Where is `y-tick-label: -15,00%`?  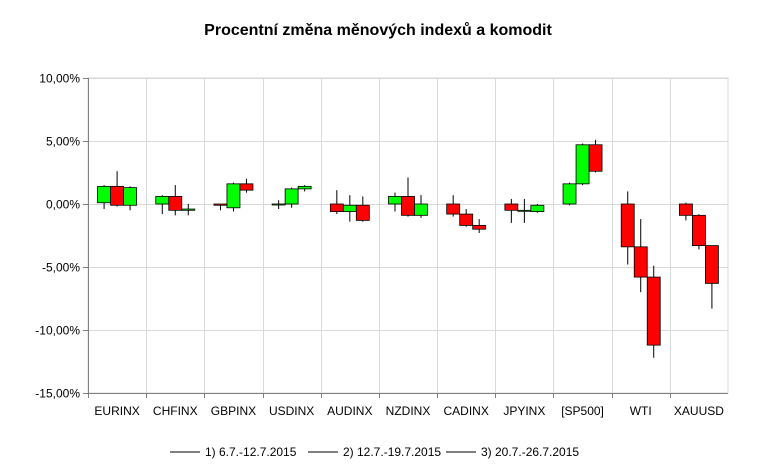 y-tick-label: -15,00% is located at coordinates (57, 394).